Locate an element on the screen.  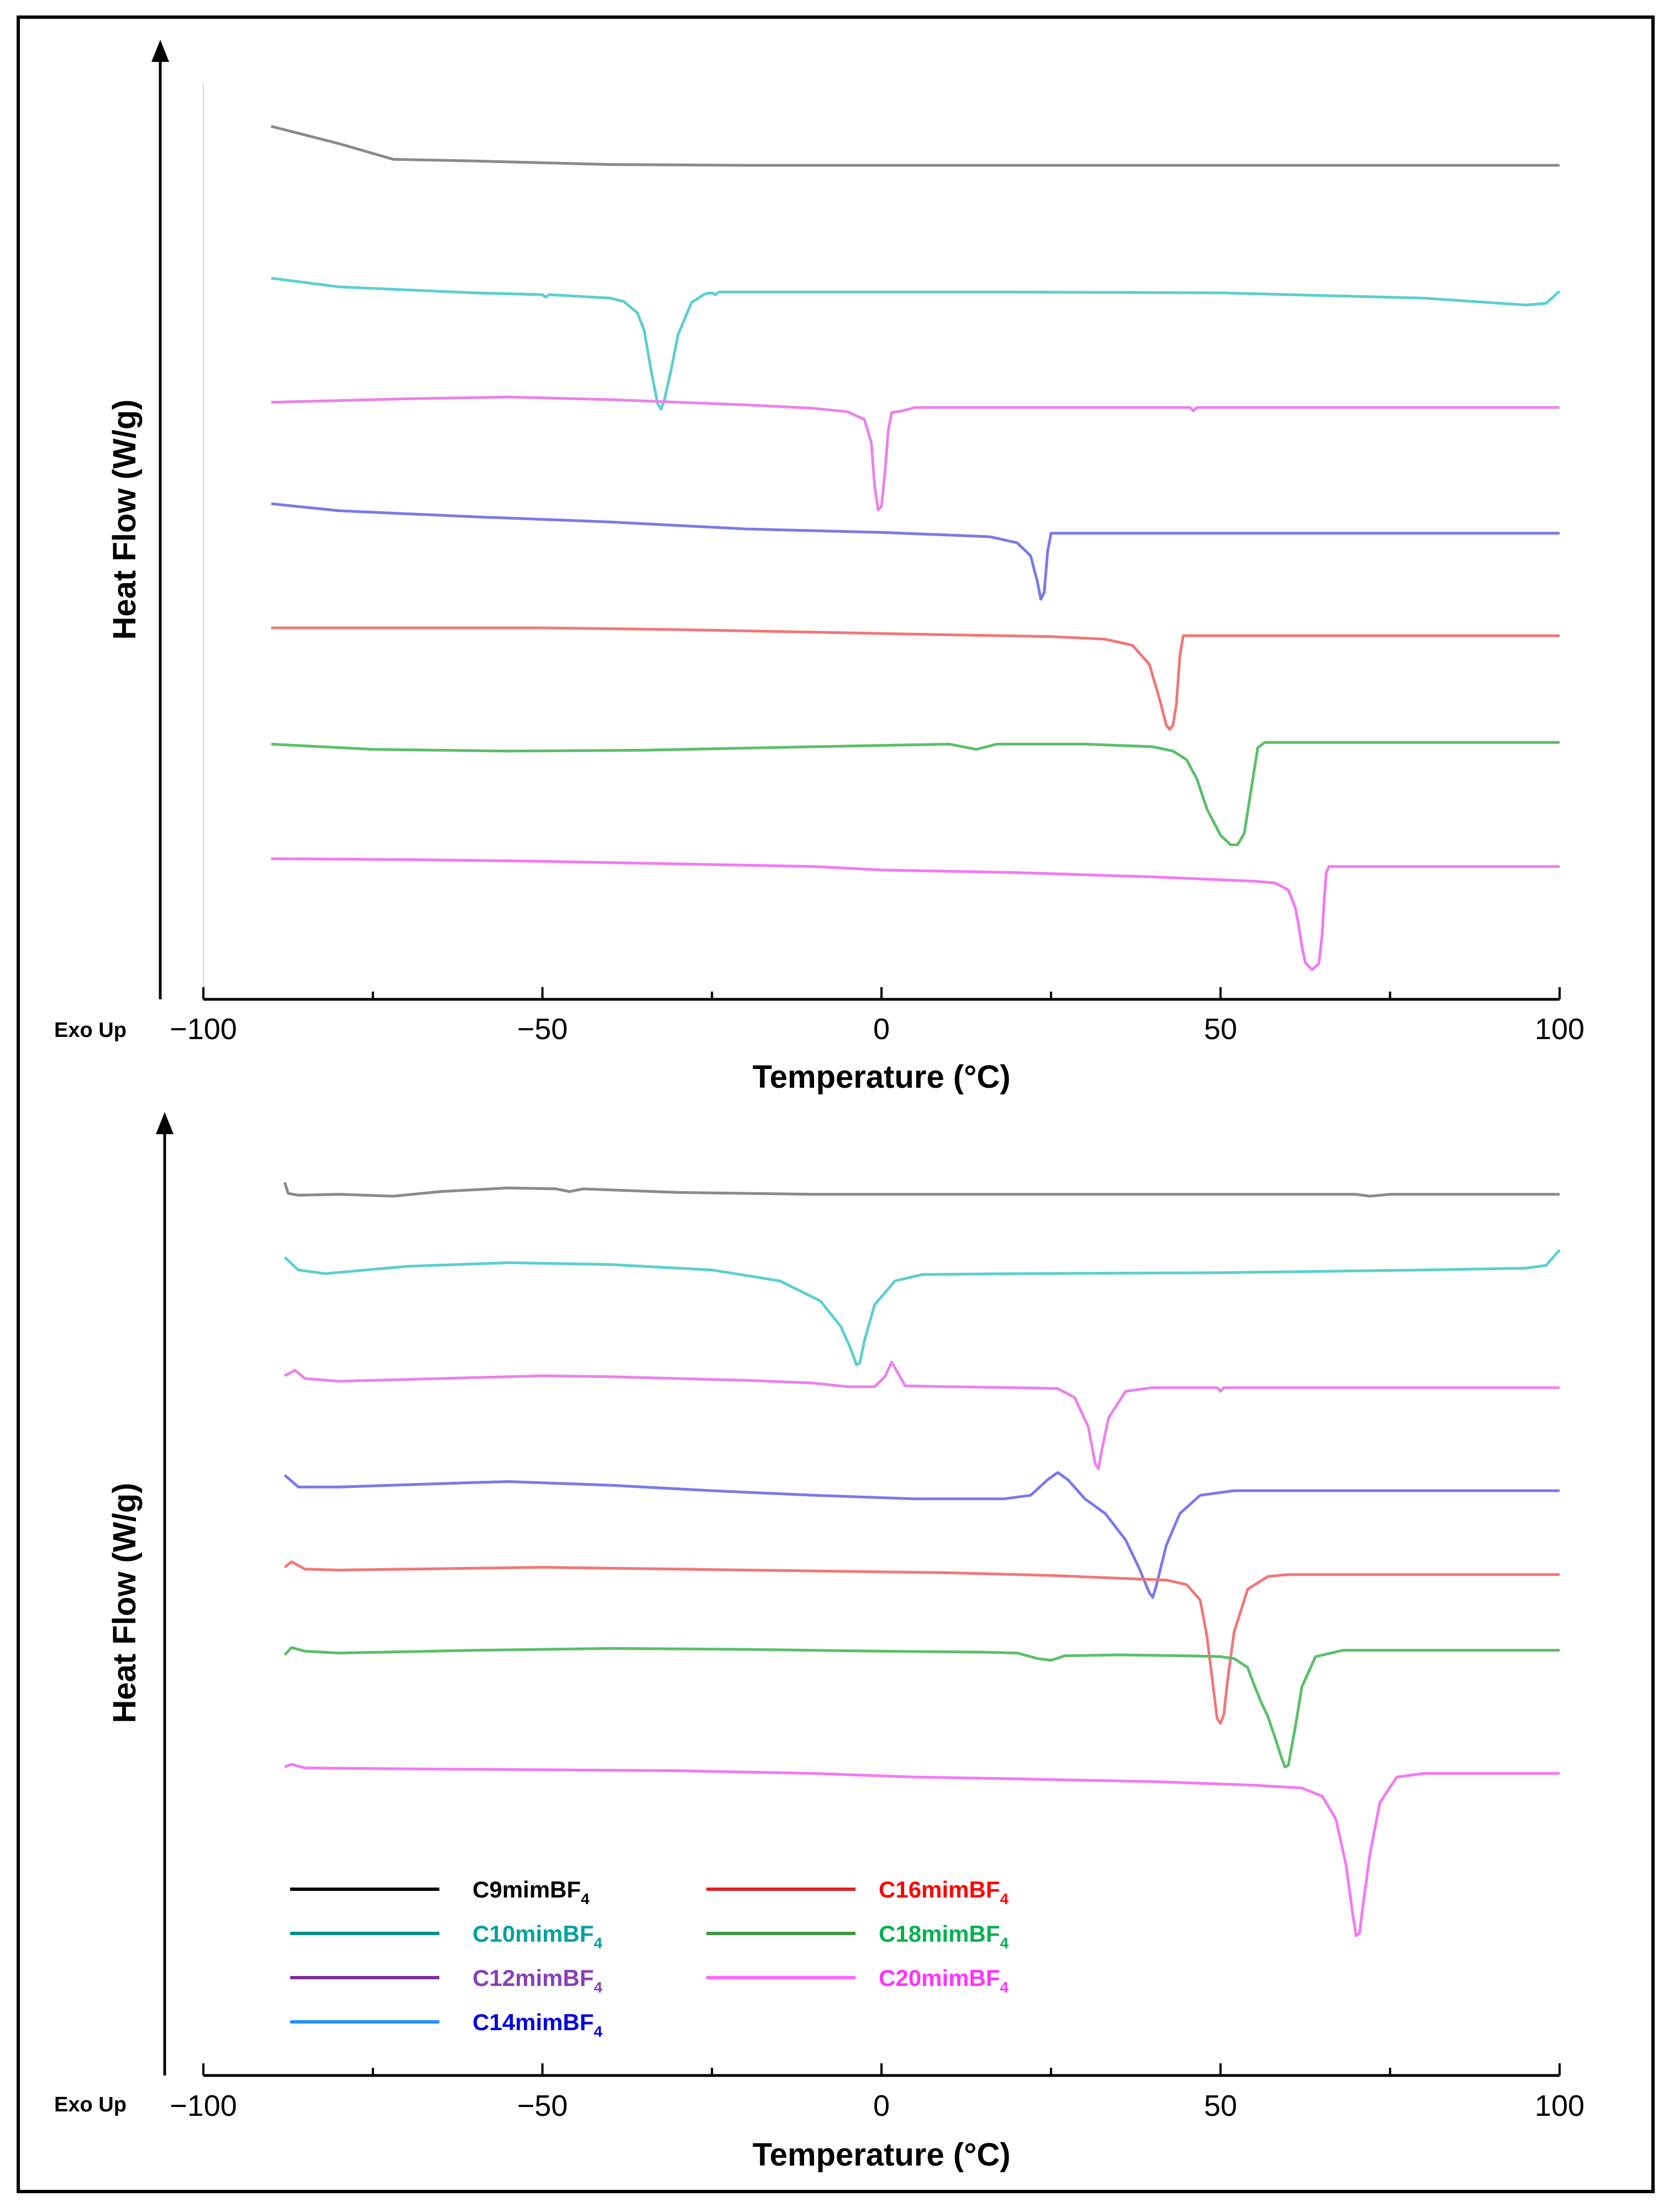
legend-label-C18mimBF4: C18mimBF4 is located at coordinates (944, 1936).